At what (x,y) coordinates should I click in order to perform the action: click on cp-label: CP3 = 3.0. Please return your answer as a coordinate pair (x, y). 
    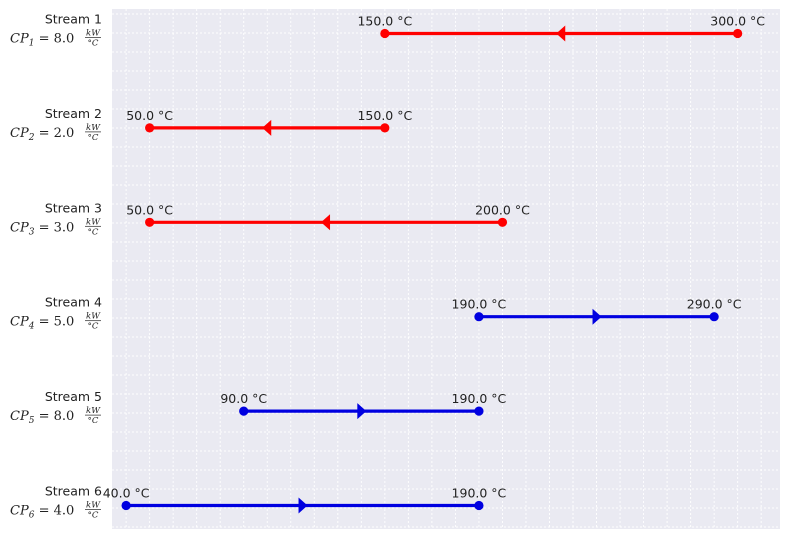
    Looking at the image, I should click on (42, 228).